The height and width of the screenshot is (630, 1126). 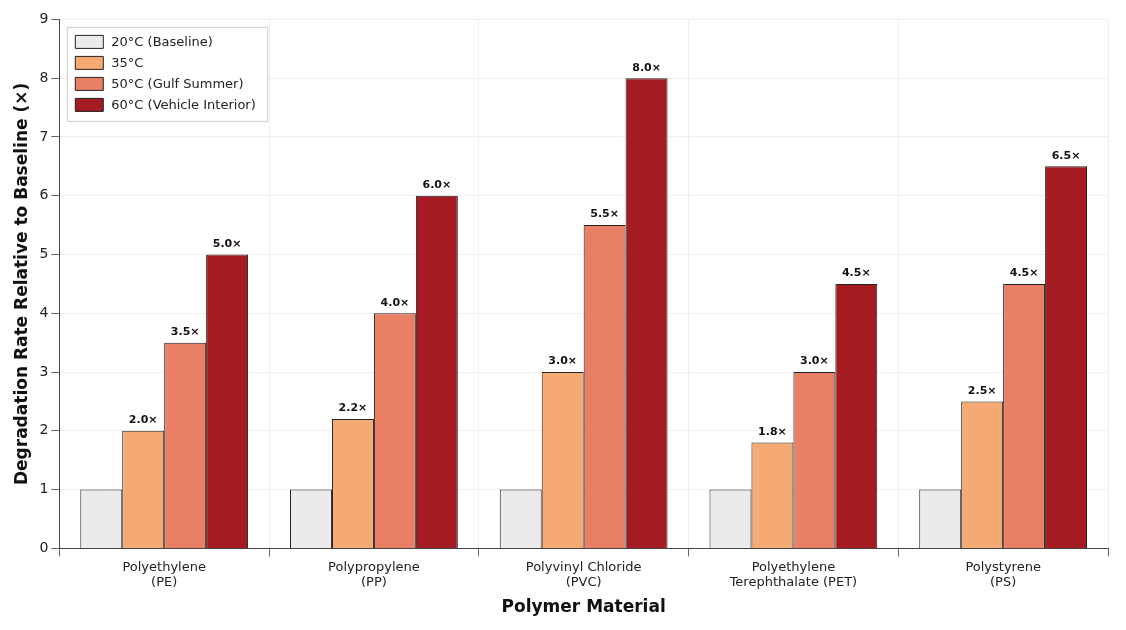 I want to click on data-label: 5.0×, so click(x=227, y=243).